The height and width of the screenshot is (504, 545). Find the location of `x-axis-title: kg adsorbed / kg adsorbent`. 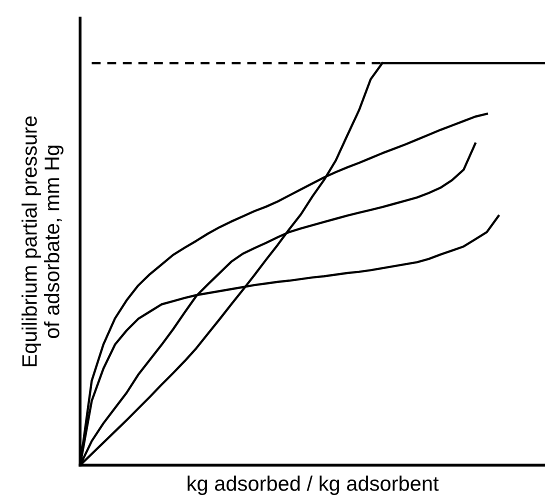

x-axis-title: kg adsorbed / kg adsorbent is located at coordinates (313, 486).